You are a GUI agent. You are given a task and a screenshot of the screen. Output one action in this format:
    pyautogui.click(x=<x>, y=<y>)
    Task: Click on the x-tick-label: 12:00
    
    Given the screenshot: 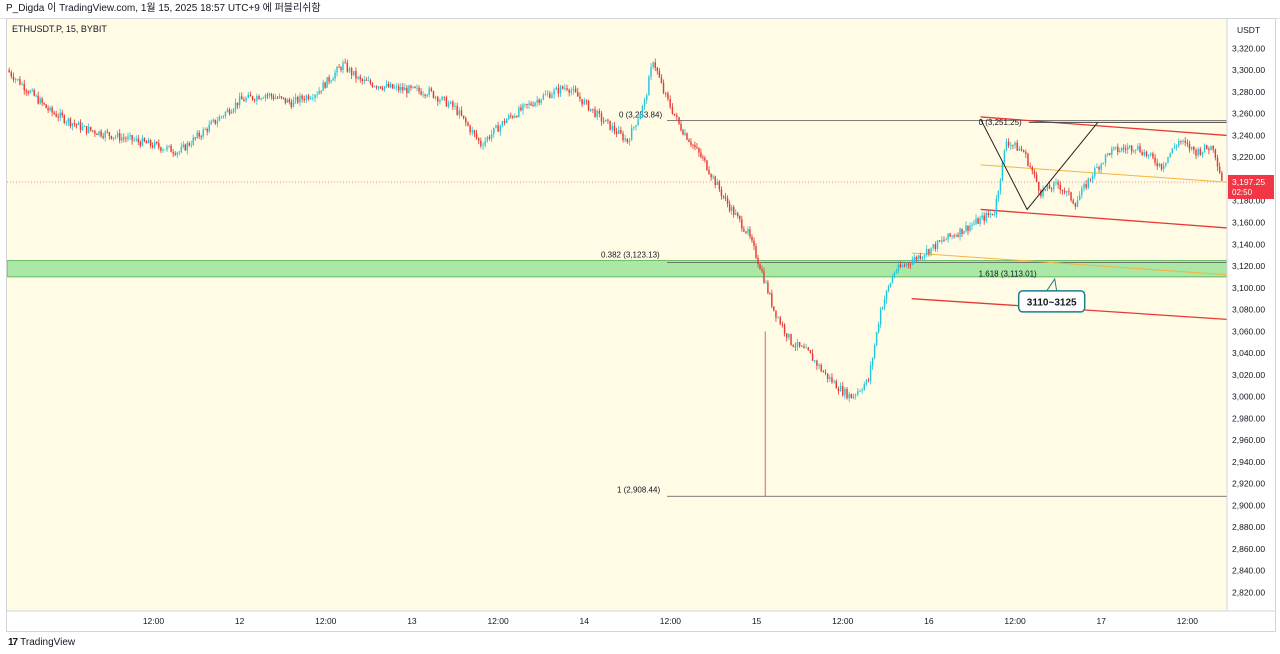 What is the action you would take?
    pyautogui.click(x=498, y=621)
    